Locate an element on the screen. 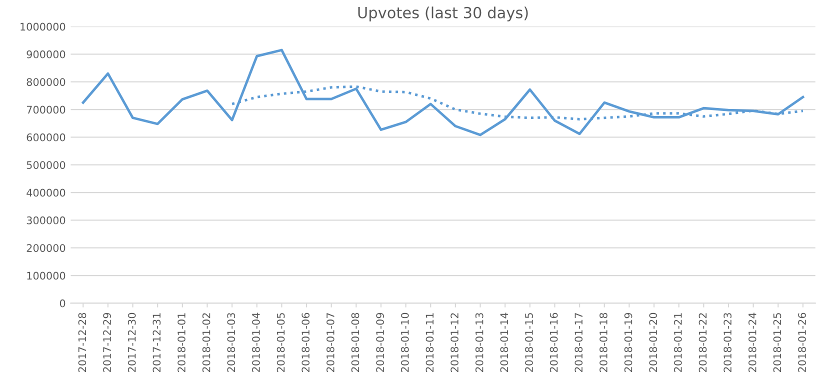  y-tick-label: 400000 is located at coordinates (46, 192).